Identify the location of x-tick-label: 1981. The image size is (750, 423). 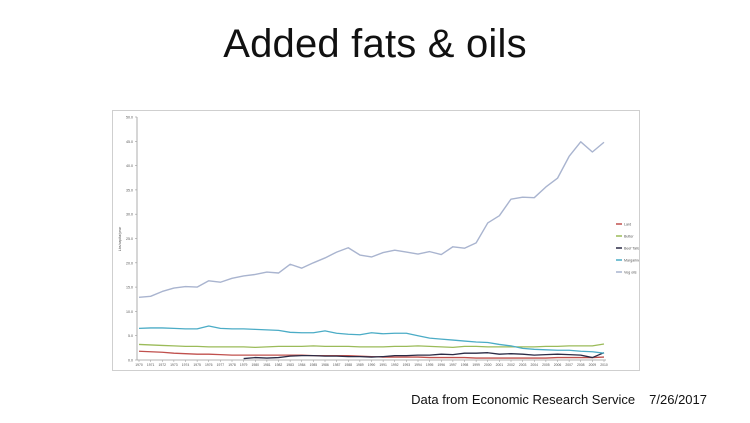
(267, 365).